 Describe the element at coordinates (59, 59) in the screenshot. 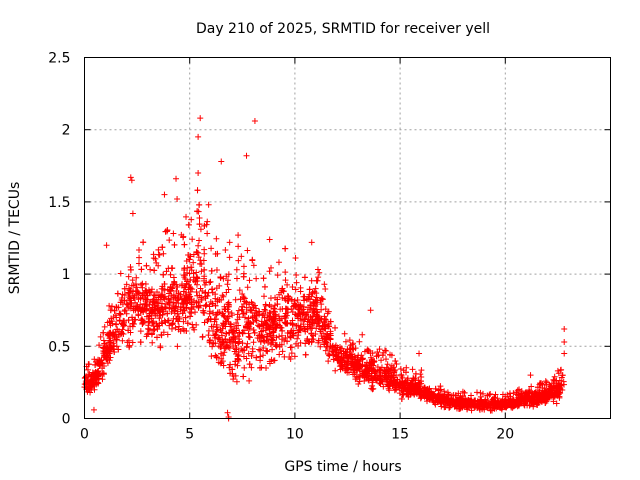

I see `y-tick-label: 2.5` at that location.